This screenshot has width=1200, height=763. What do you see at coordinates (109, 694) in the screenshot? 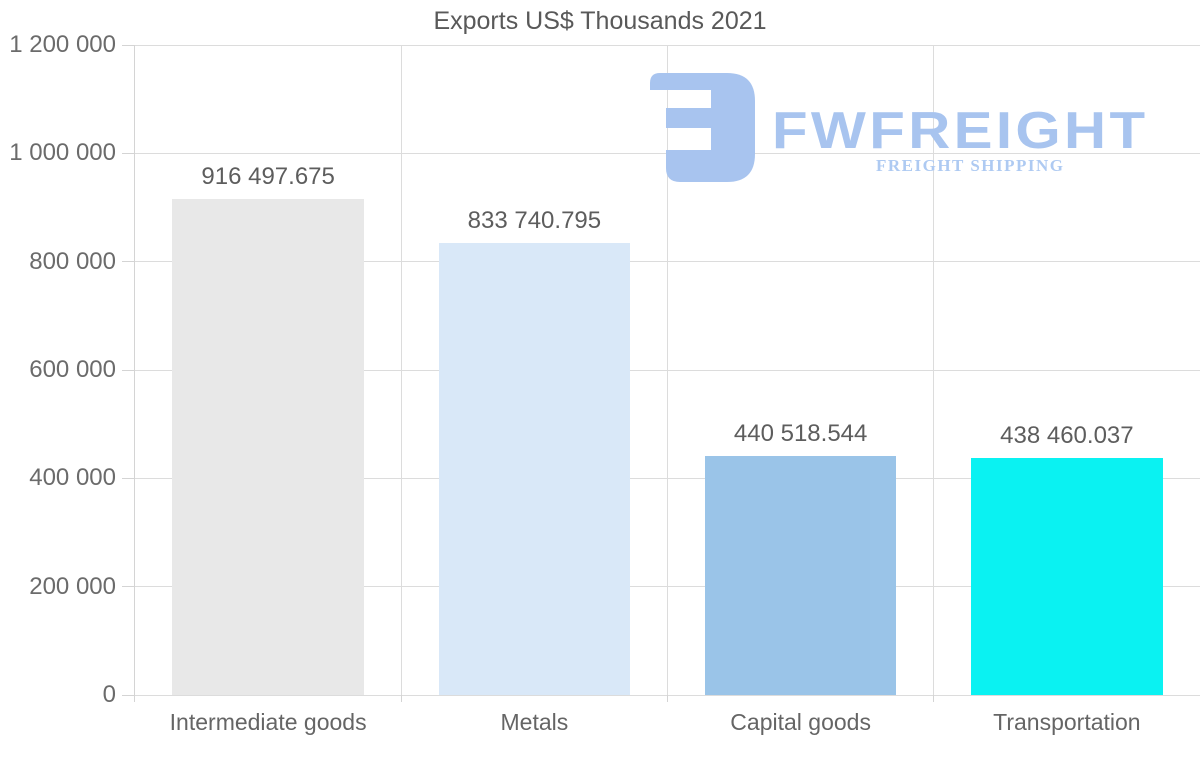
I see `y-axis-tick-label: 0` at bounding box center [109, 694].